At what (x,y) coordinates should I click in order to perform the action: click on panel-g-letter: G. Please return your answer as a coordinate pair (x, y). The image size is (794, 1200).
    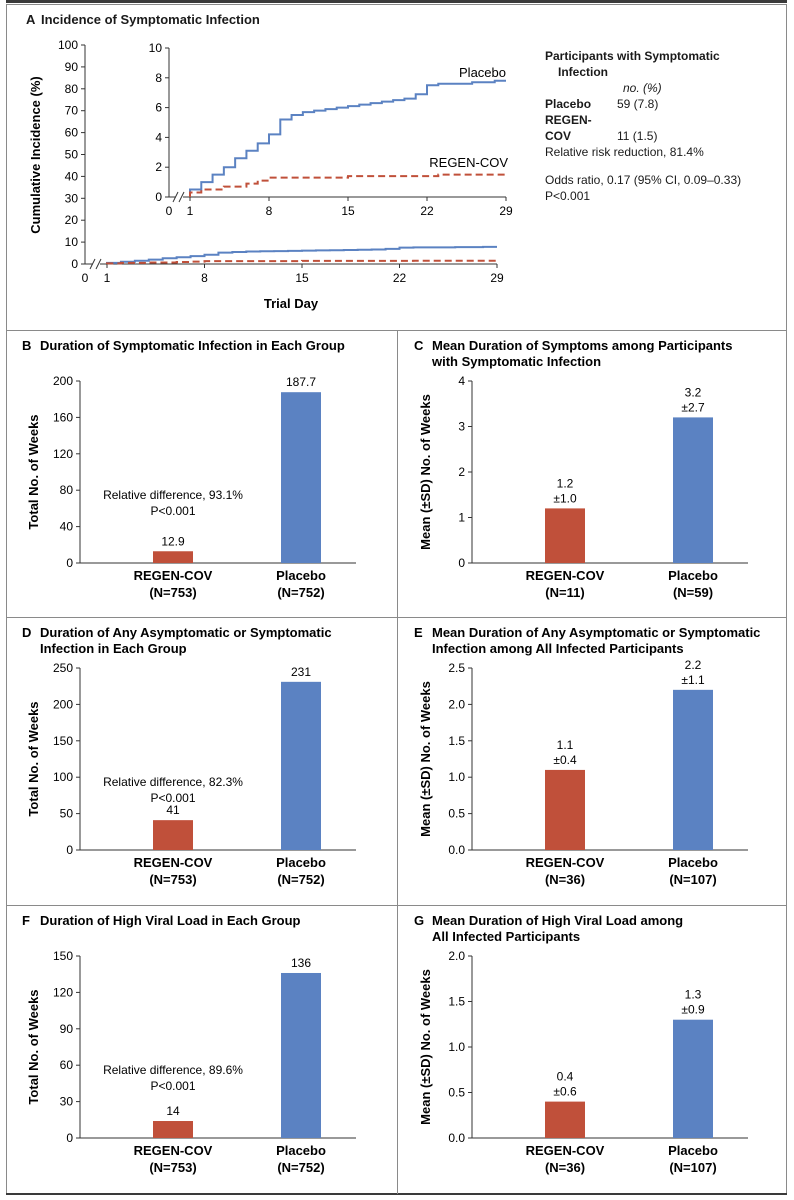
    Looking at the image, I should click on (419, 920).